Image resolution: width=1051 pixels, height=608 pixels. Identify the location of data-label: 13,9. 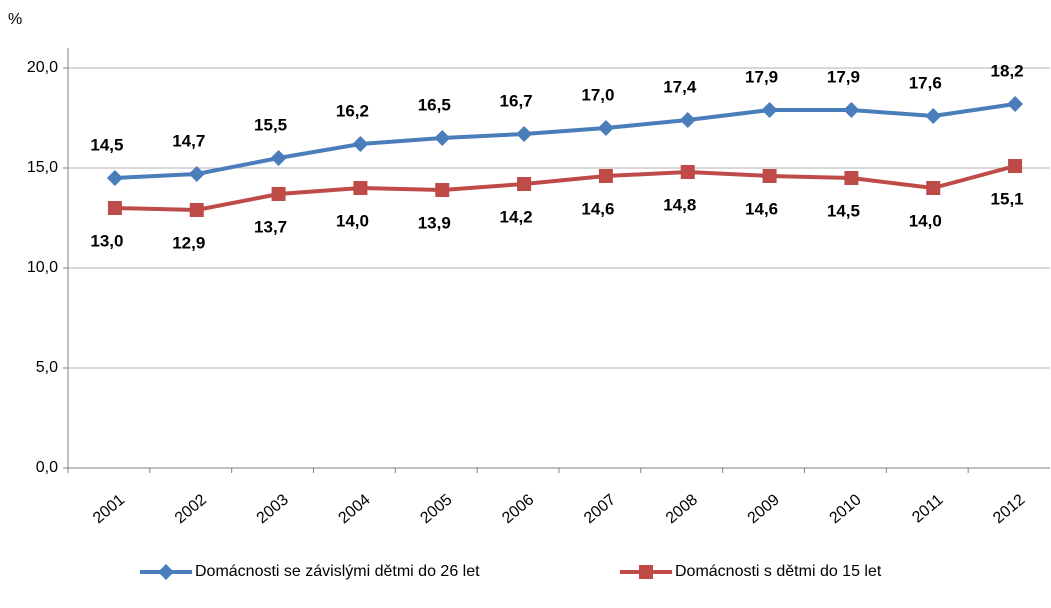
(434, 222).